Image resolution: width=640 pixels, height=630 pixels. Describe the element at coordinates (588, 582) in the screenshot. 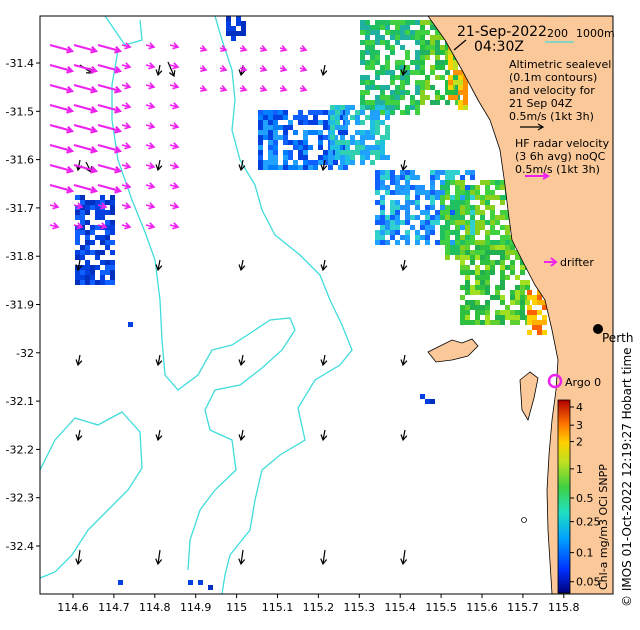

I see `colorbar-tick-label: 0.05` at that location.